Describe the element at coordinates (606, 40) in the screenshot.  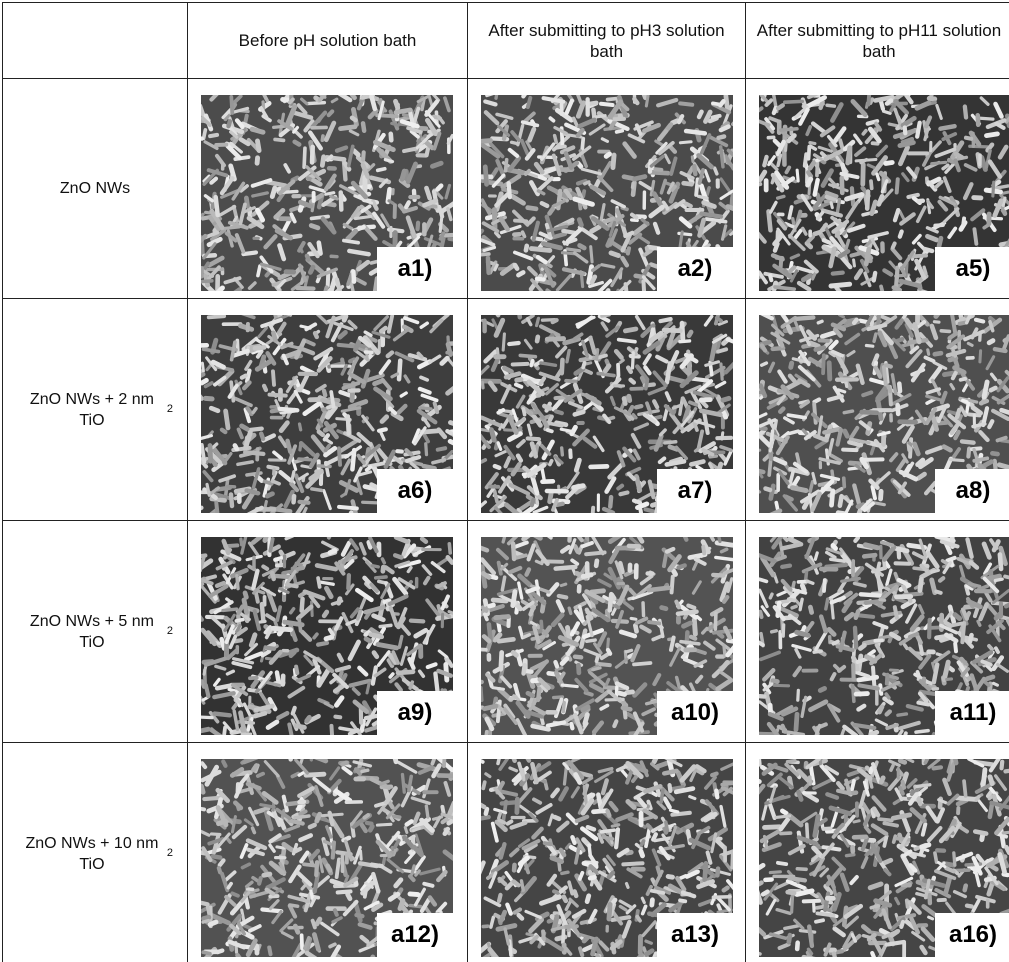
I see `column-header: After submitting to pH3 solution bath` at that location.